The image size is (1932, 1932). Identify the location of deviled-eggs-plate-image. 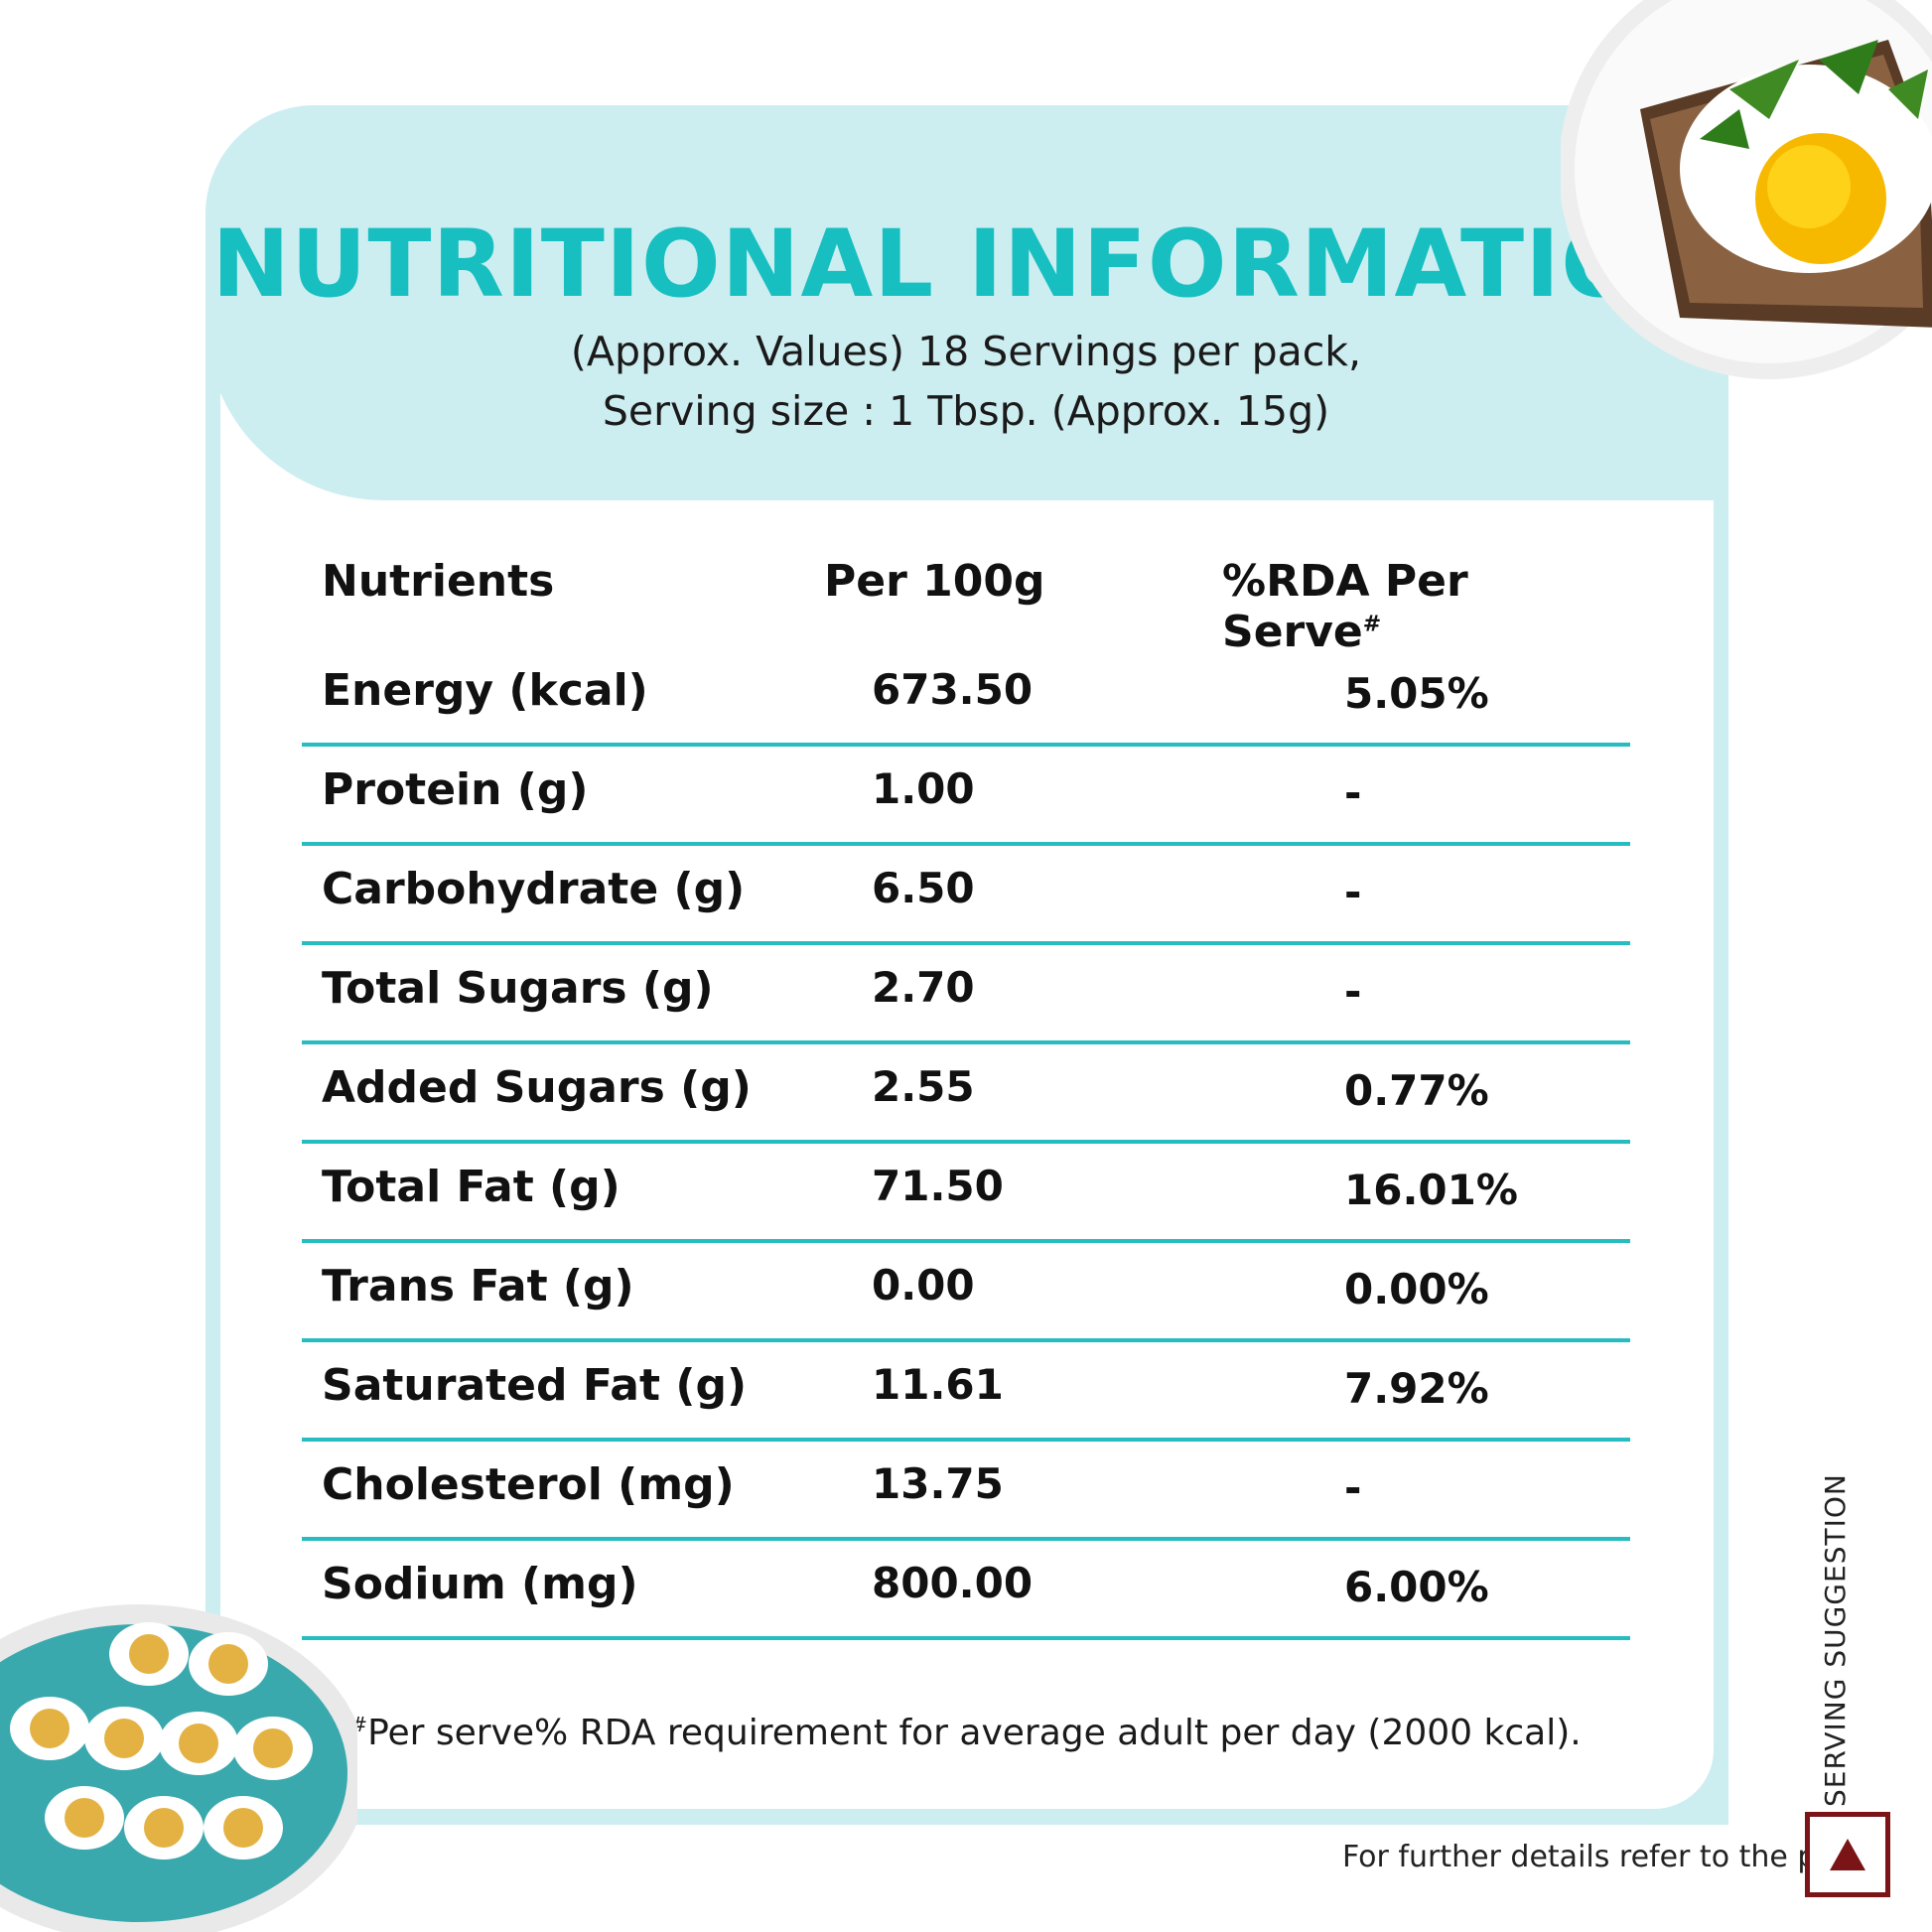
(178, 1768).